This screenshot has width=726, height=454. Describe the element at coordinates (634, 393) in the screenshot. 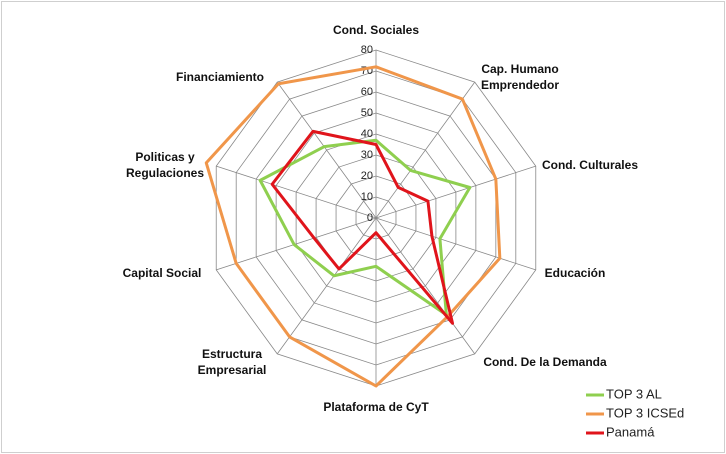

I see `legend-label: TOP 3 AL` at that location.